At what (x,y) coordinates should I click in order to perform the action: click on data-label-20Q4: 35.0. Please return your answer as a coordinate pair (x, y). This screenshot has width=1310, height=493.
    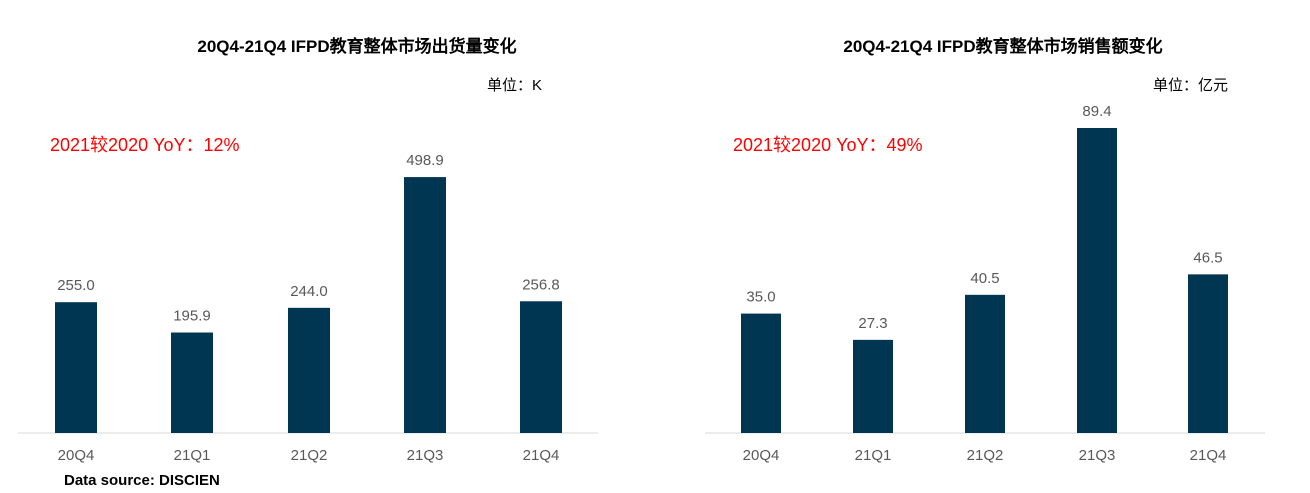
    Looking at the image, I should click on (760, 297).